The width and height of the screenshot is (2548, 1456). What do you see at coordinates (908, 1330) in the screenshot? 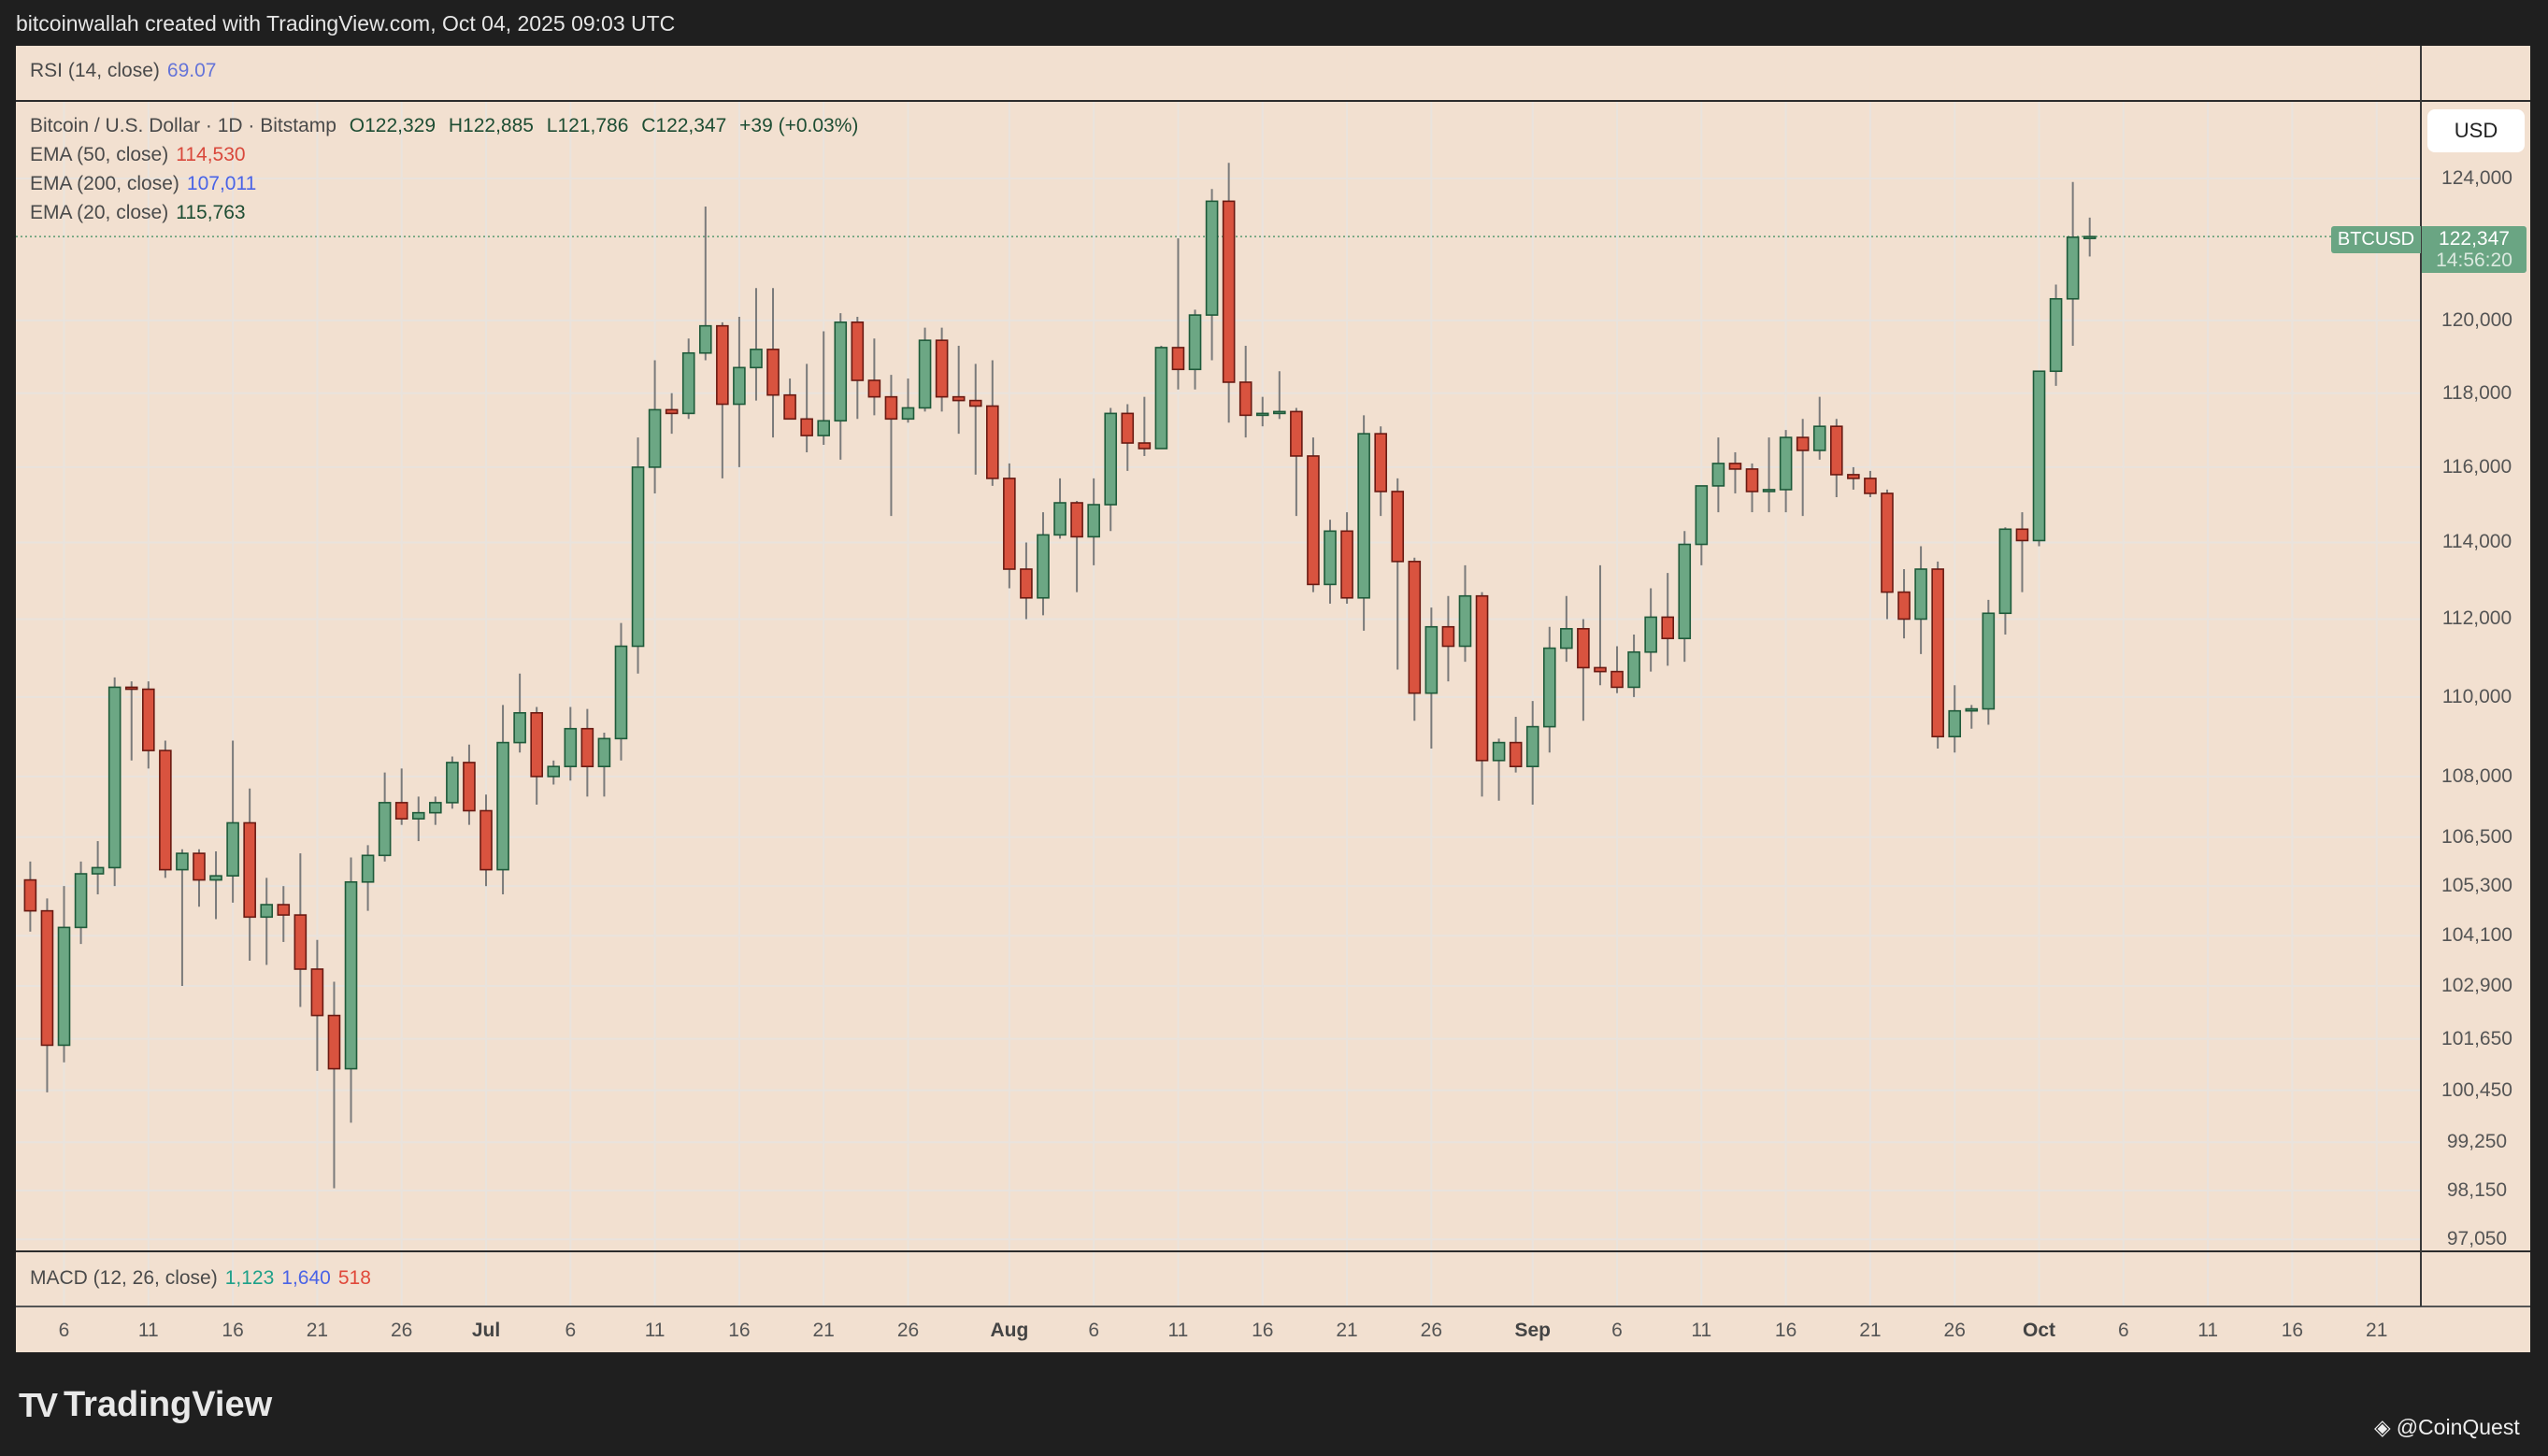
I see `time-tick-label: 26` at bounding box center [908, 1330].